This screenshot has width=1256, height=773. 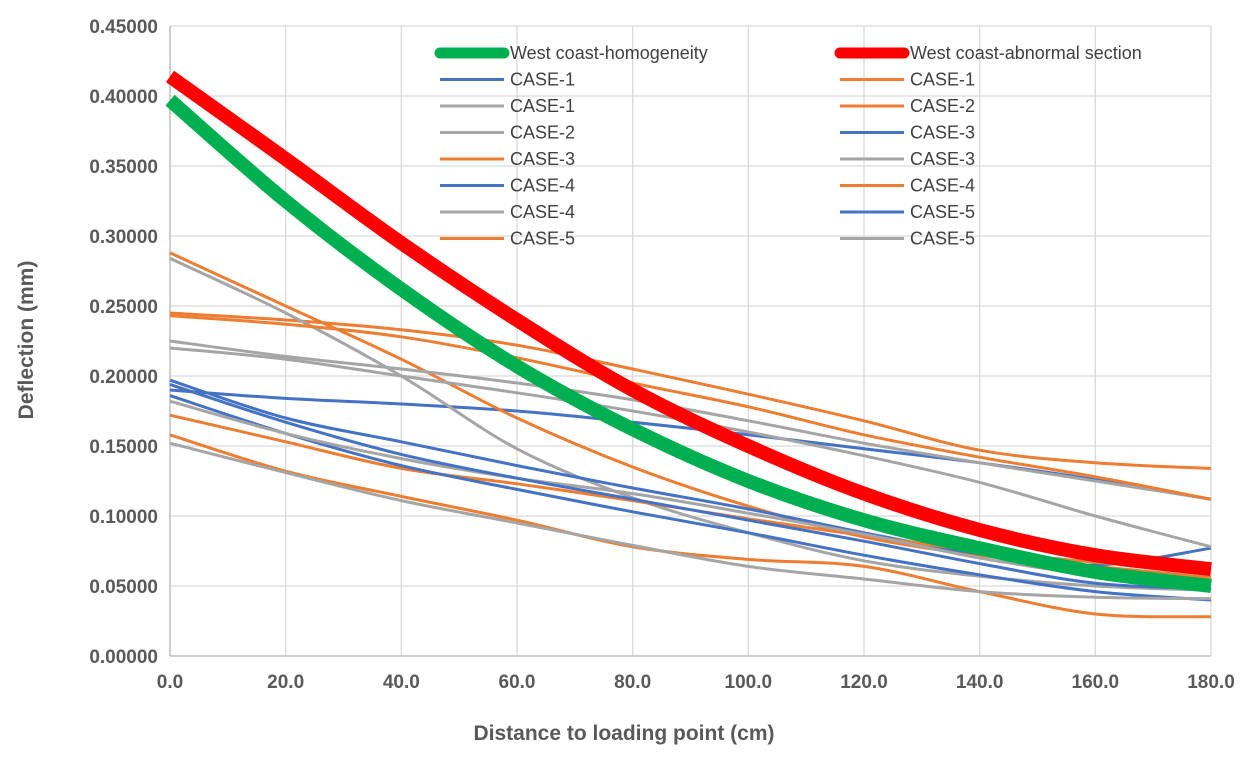 I want to click on x-tick-label: 120.0, so click(x=864, y=682).